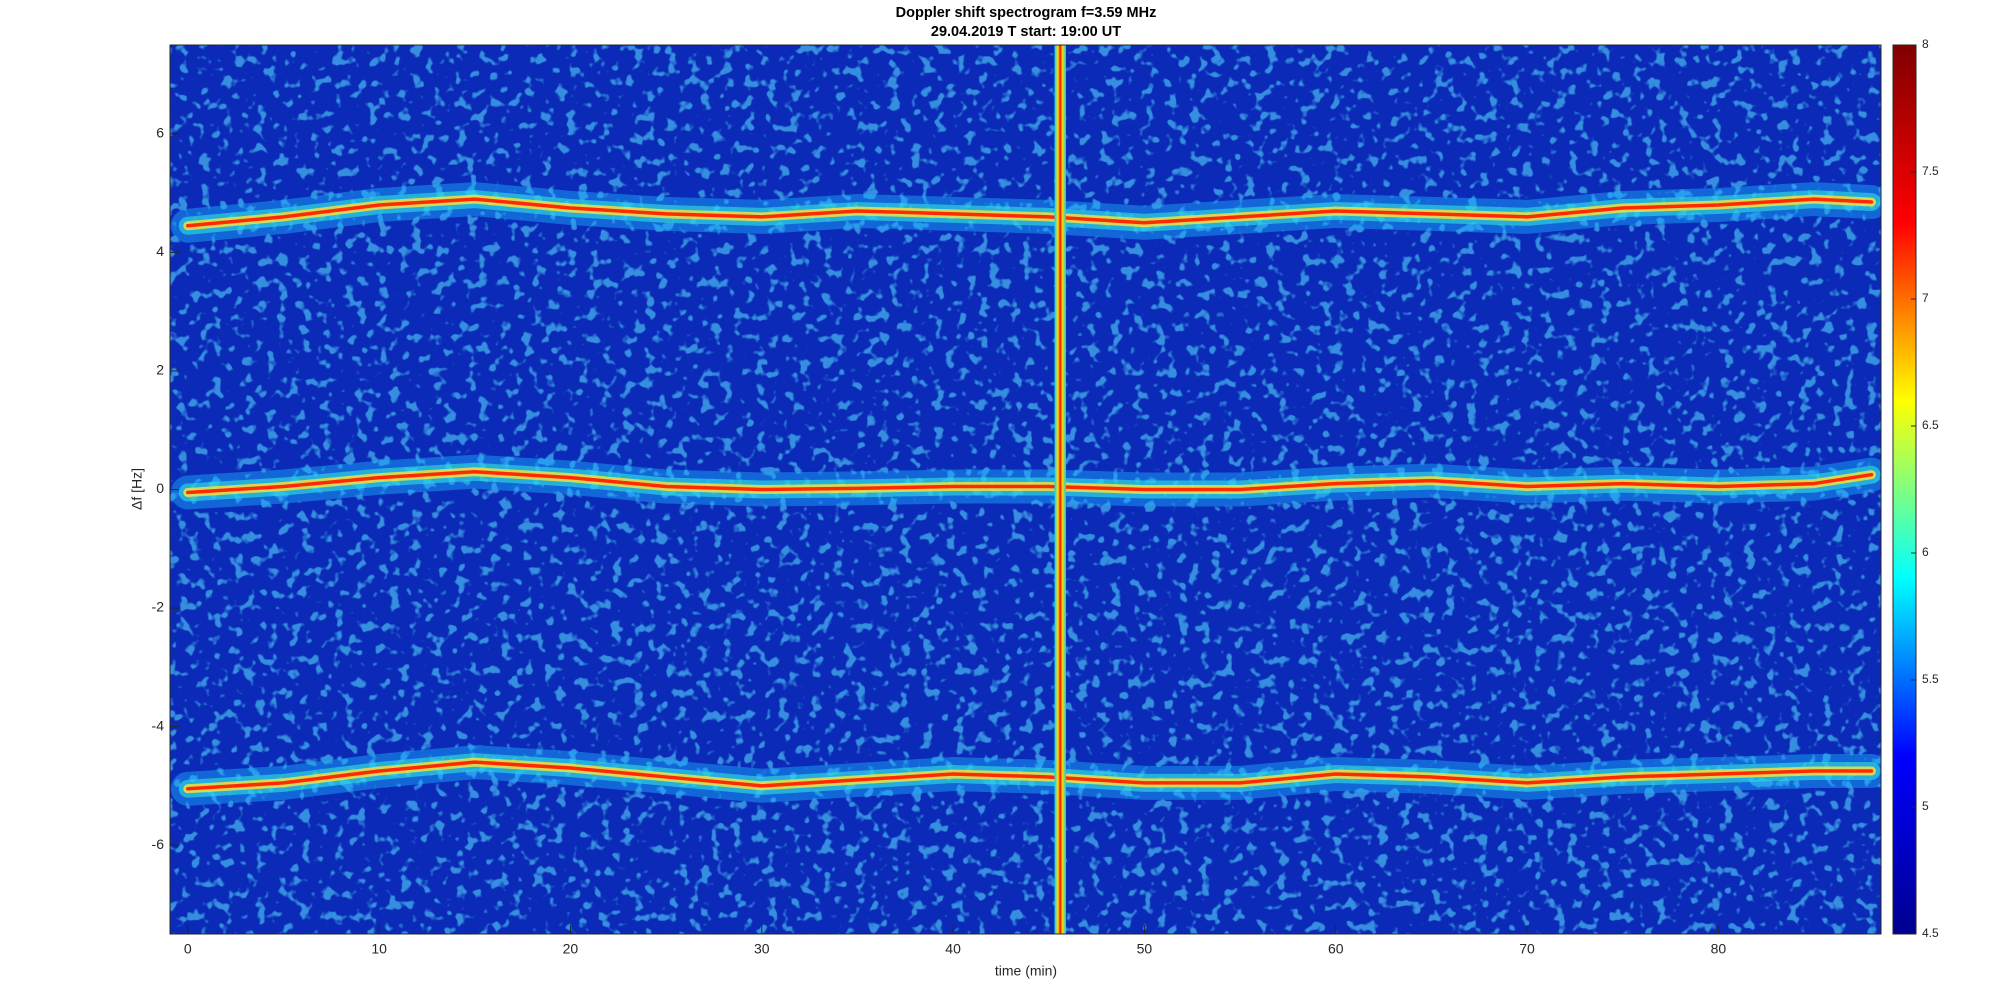  What do you see at coordinates (158, 725) in the screenshot?
I see `y-tick-label: -4` at bounding box center [158, 725].